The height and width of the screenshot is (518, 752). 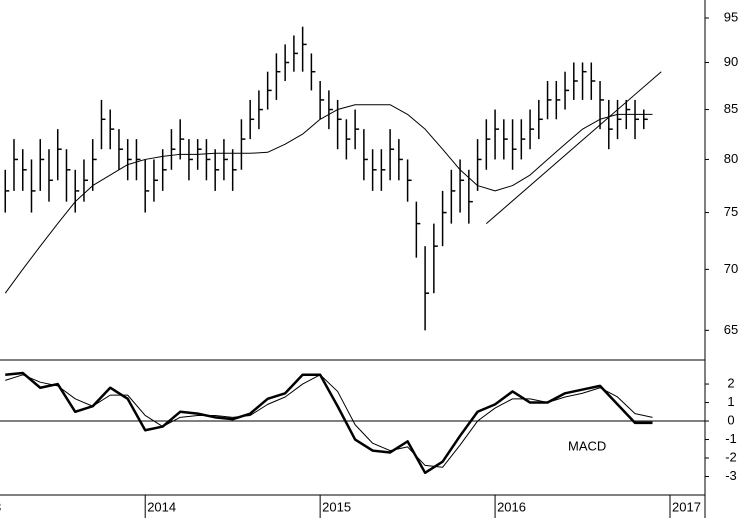 What do you see at coordinates (731, 61) in the screenshot?
I see `y-tick-label: 90` at bounding box center [731, 61].